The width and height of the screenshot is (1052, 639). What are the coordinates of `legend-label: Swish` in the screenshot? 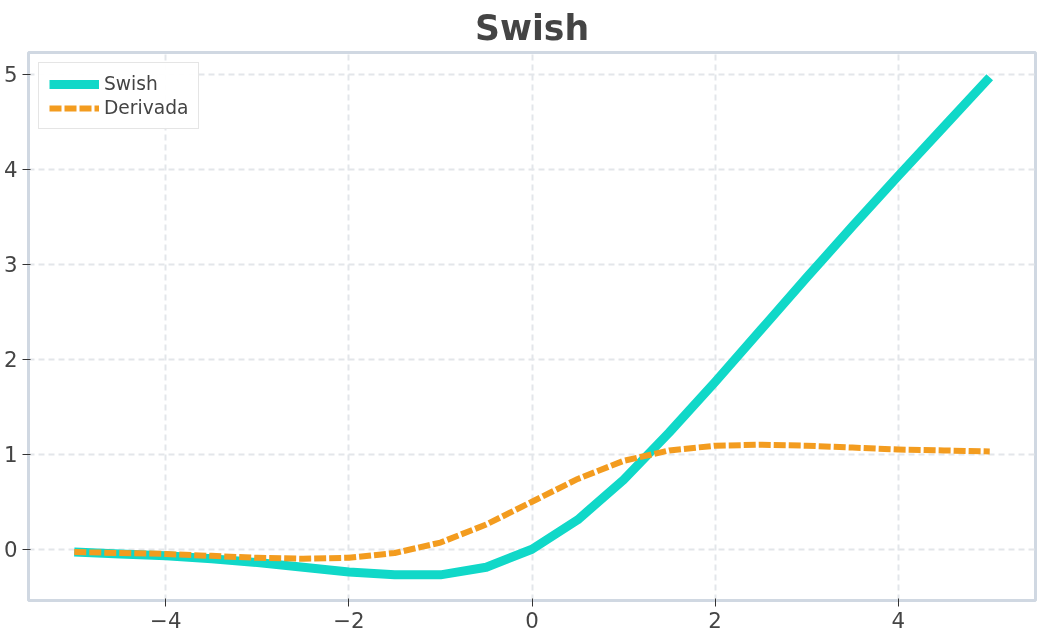 It's located at (131, 83).